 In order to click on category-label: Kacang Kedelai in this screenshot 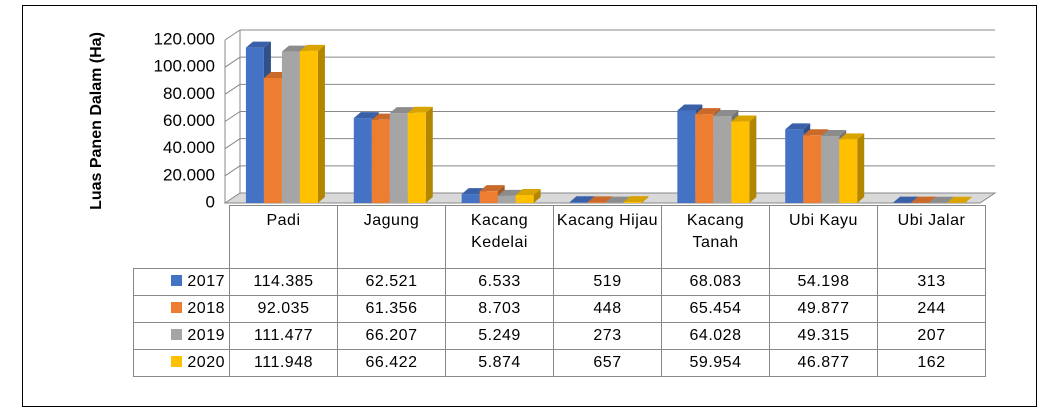, I will do `click(499, 237)`.